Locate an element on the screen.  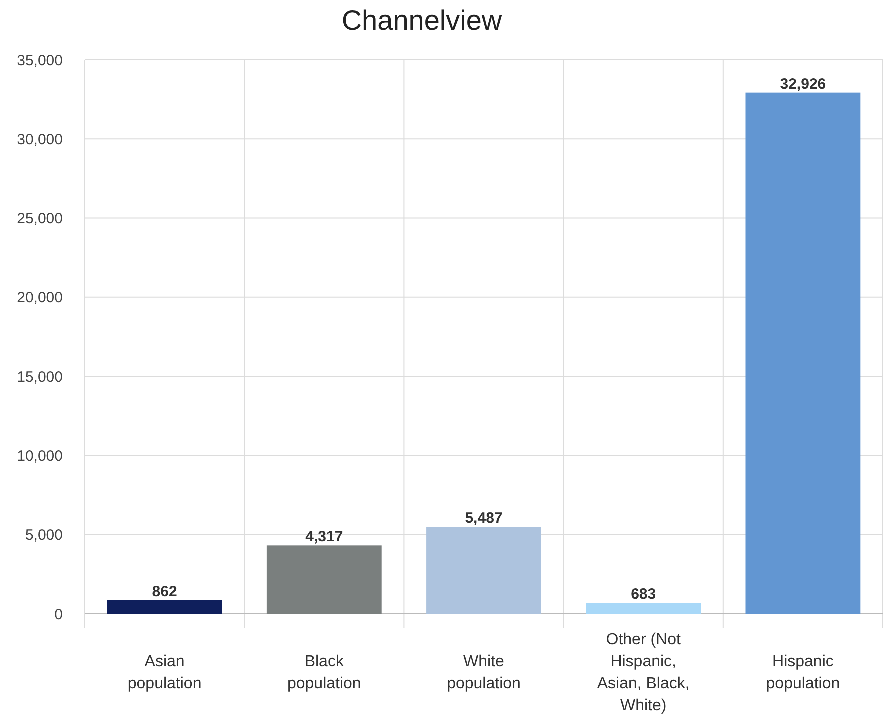
y-tick-label: 35,000 is located at coordinates (40, 61).